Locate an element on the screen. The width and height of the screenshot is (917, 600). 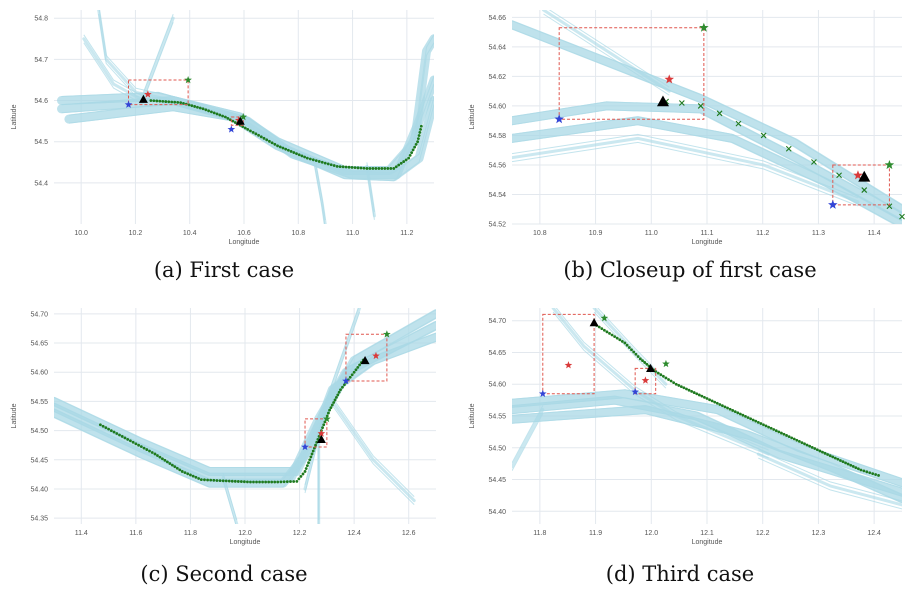
x-tick-label: 11.9 is located at coordinates (595, 533).